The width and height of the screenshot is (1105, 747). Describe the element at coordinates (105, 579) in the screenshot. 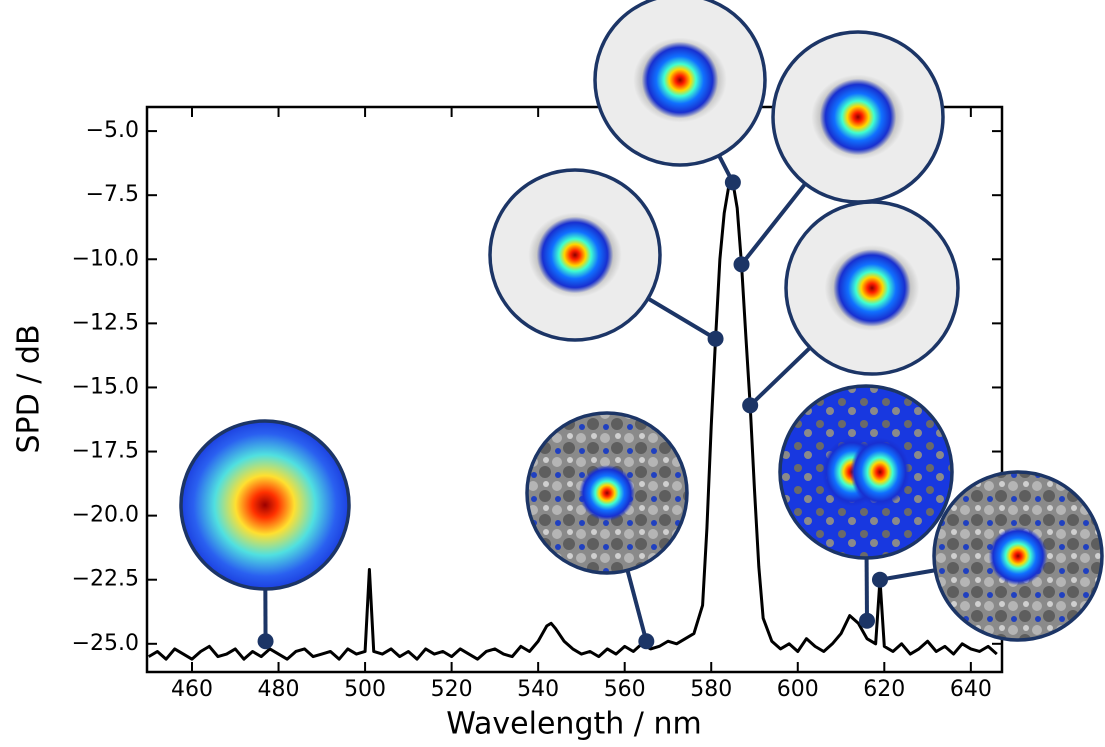

I see `y-tick-label: −22.5` at that location.